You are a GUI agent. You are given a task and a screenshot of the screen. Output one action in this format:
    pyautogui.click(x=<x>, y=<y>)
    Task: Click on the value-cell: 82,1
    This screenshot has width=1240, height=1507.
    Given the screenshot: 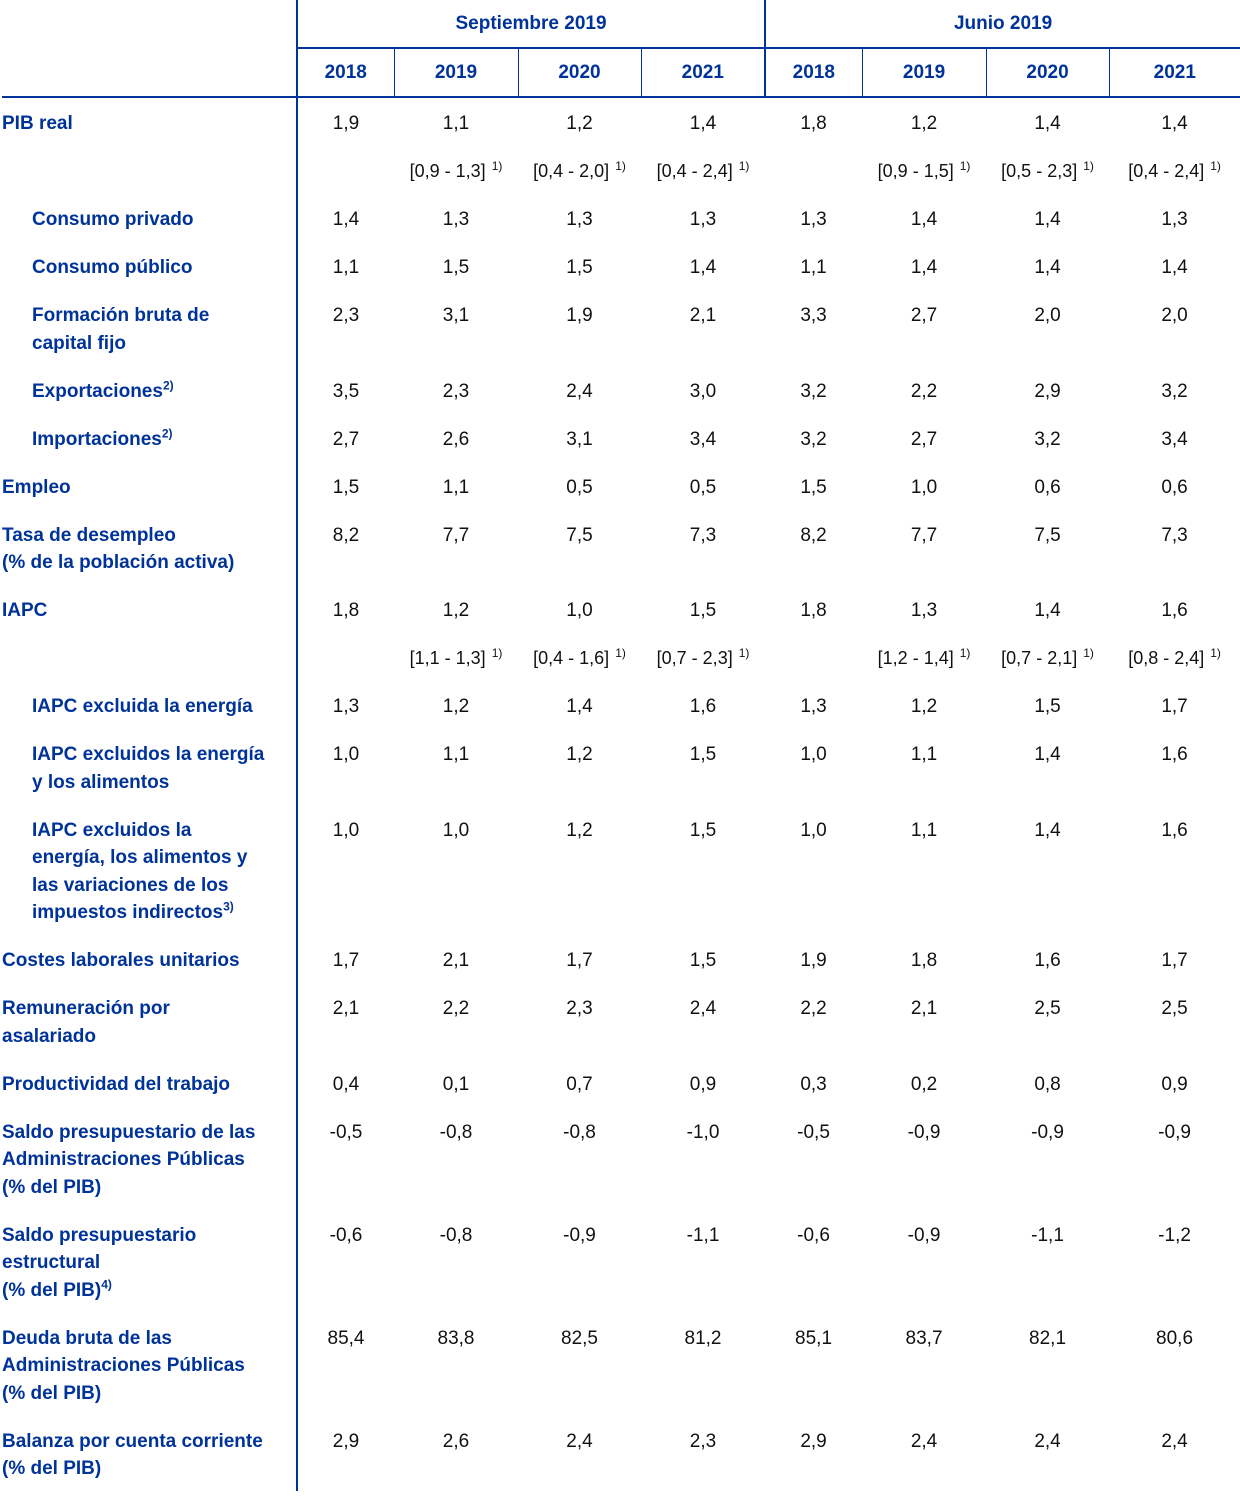 What is the action you would take?
    pyautogui.click(x=1048, y=1338)
    